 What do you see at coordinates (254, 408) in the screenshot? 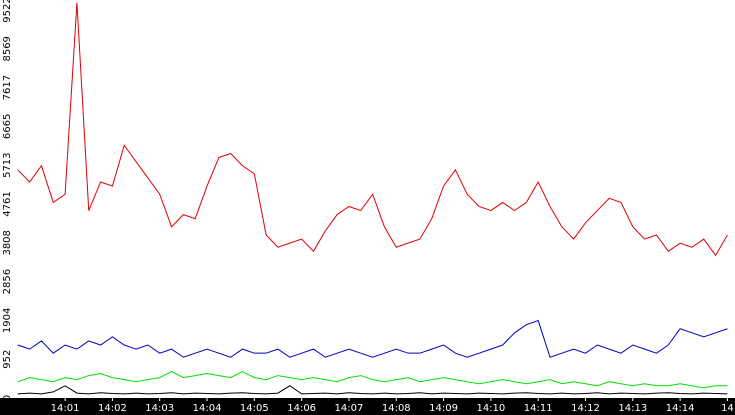
I see `x-tick-label: 14:05` at bounding box center [254, 408].